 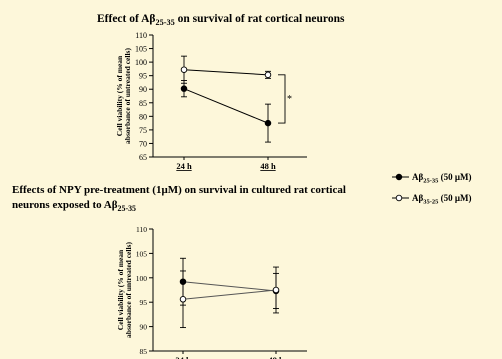 What do you see at coordinates (143, 157) in the screenshot?
I see `y-tick-label: 65` at bounding box center [143, 157].